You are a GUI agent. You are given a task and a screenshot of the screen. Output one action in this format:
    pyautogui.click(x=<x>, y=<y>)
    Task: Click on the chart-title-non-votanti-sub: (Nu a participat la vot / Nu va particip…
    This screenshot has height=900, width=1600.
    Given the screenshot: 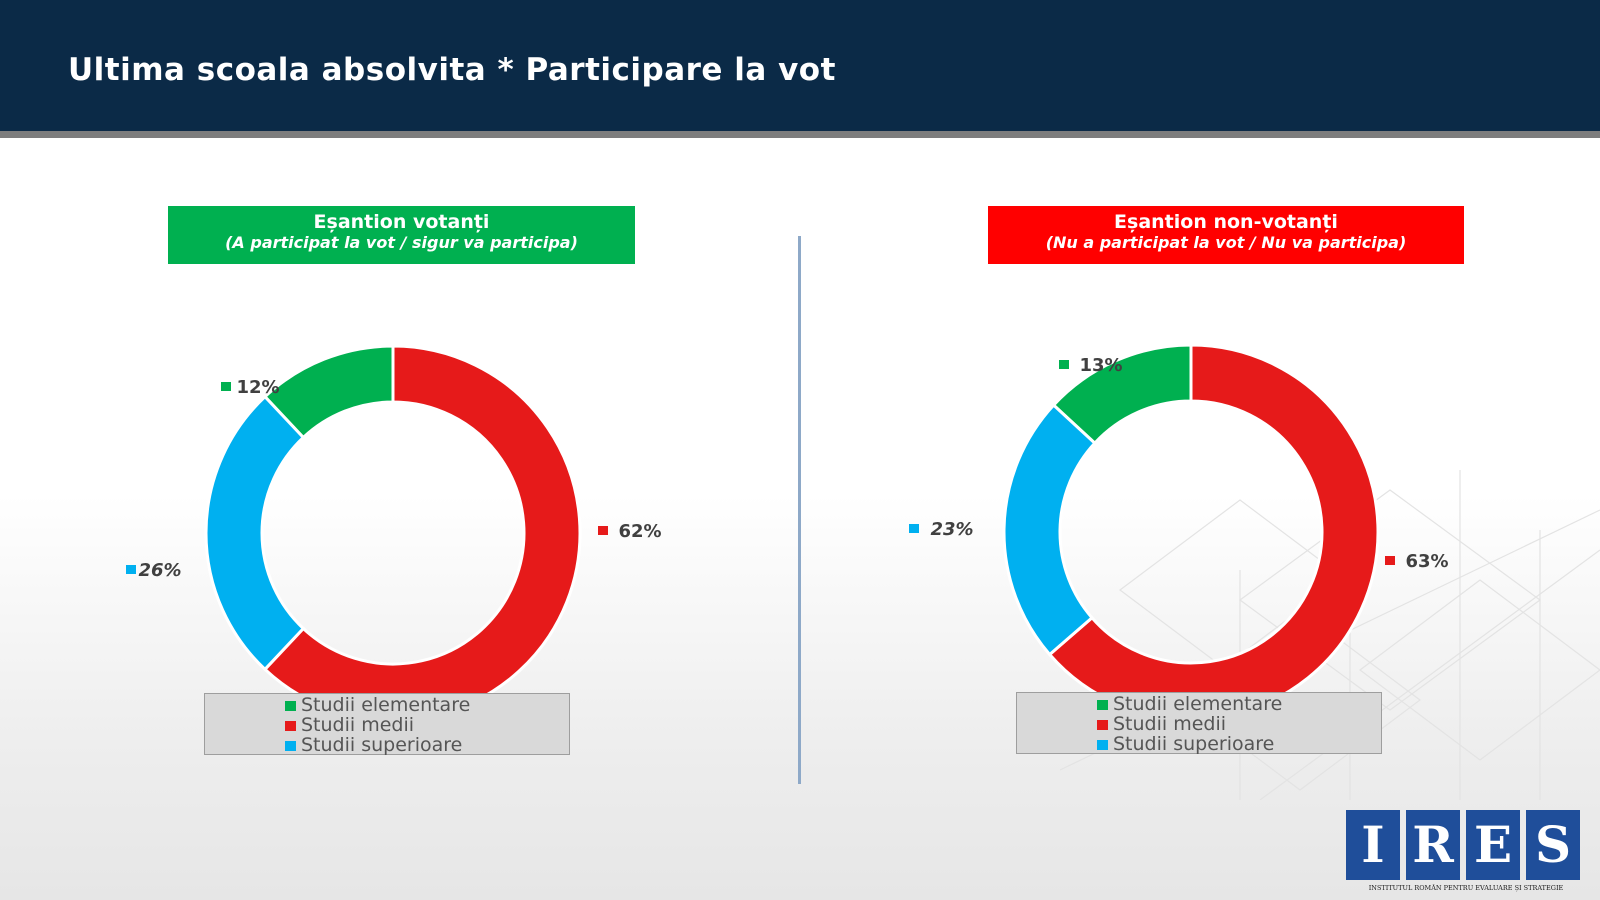 What is the action you would take?
    pyautogui.click(x=1226, y=242)
    